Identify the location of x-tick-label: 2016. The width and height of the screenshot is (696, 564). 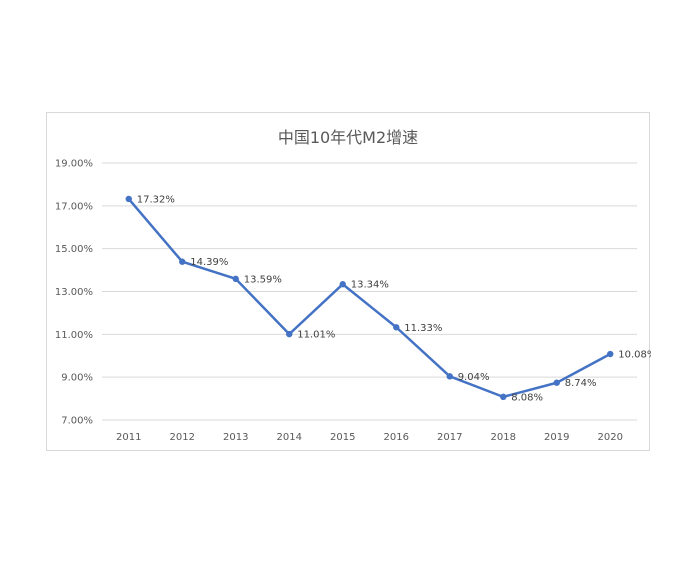
(396, 437).